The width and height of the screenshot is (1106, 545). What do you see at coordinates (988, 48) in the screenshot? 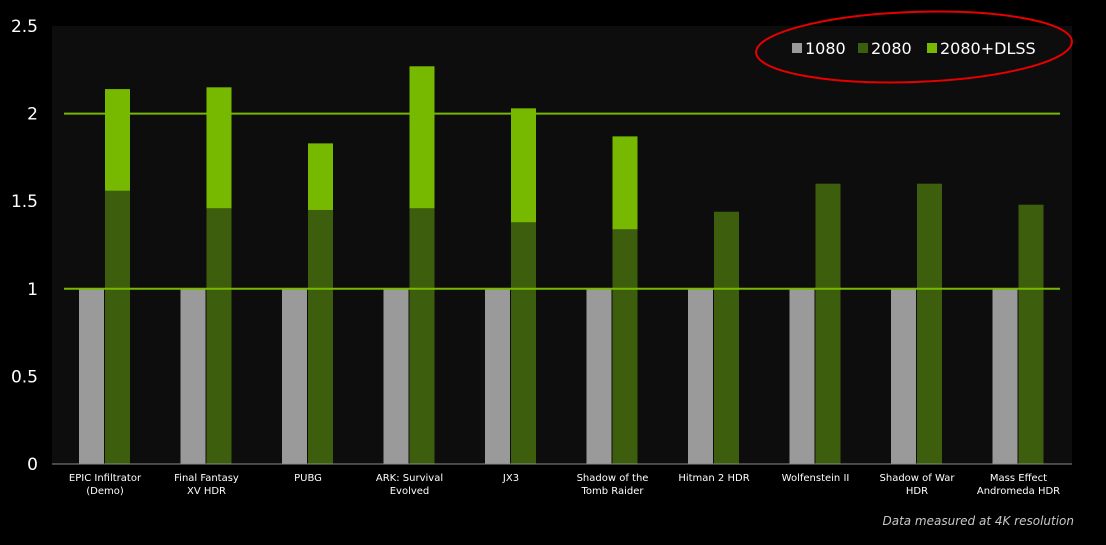
I see `legend-label: 2080+DLSS` at bounding box center [988, 48].